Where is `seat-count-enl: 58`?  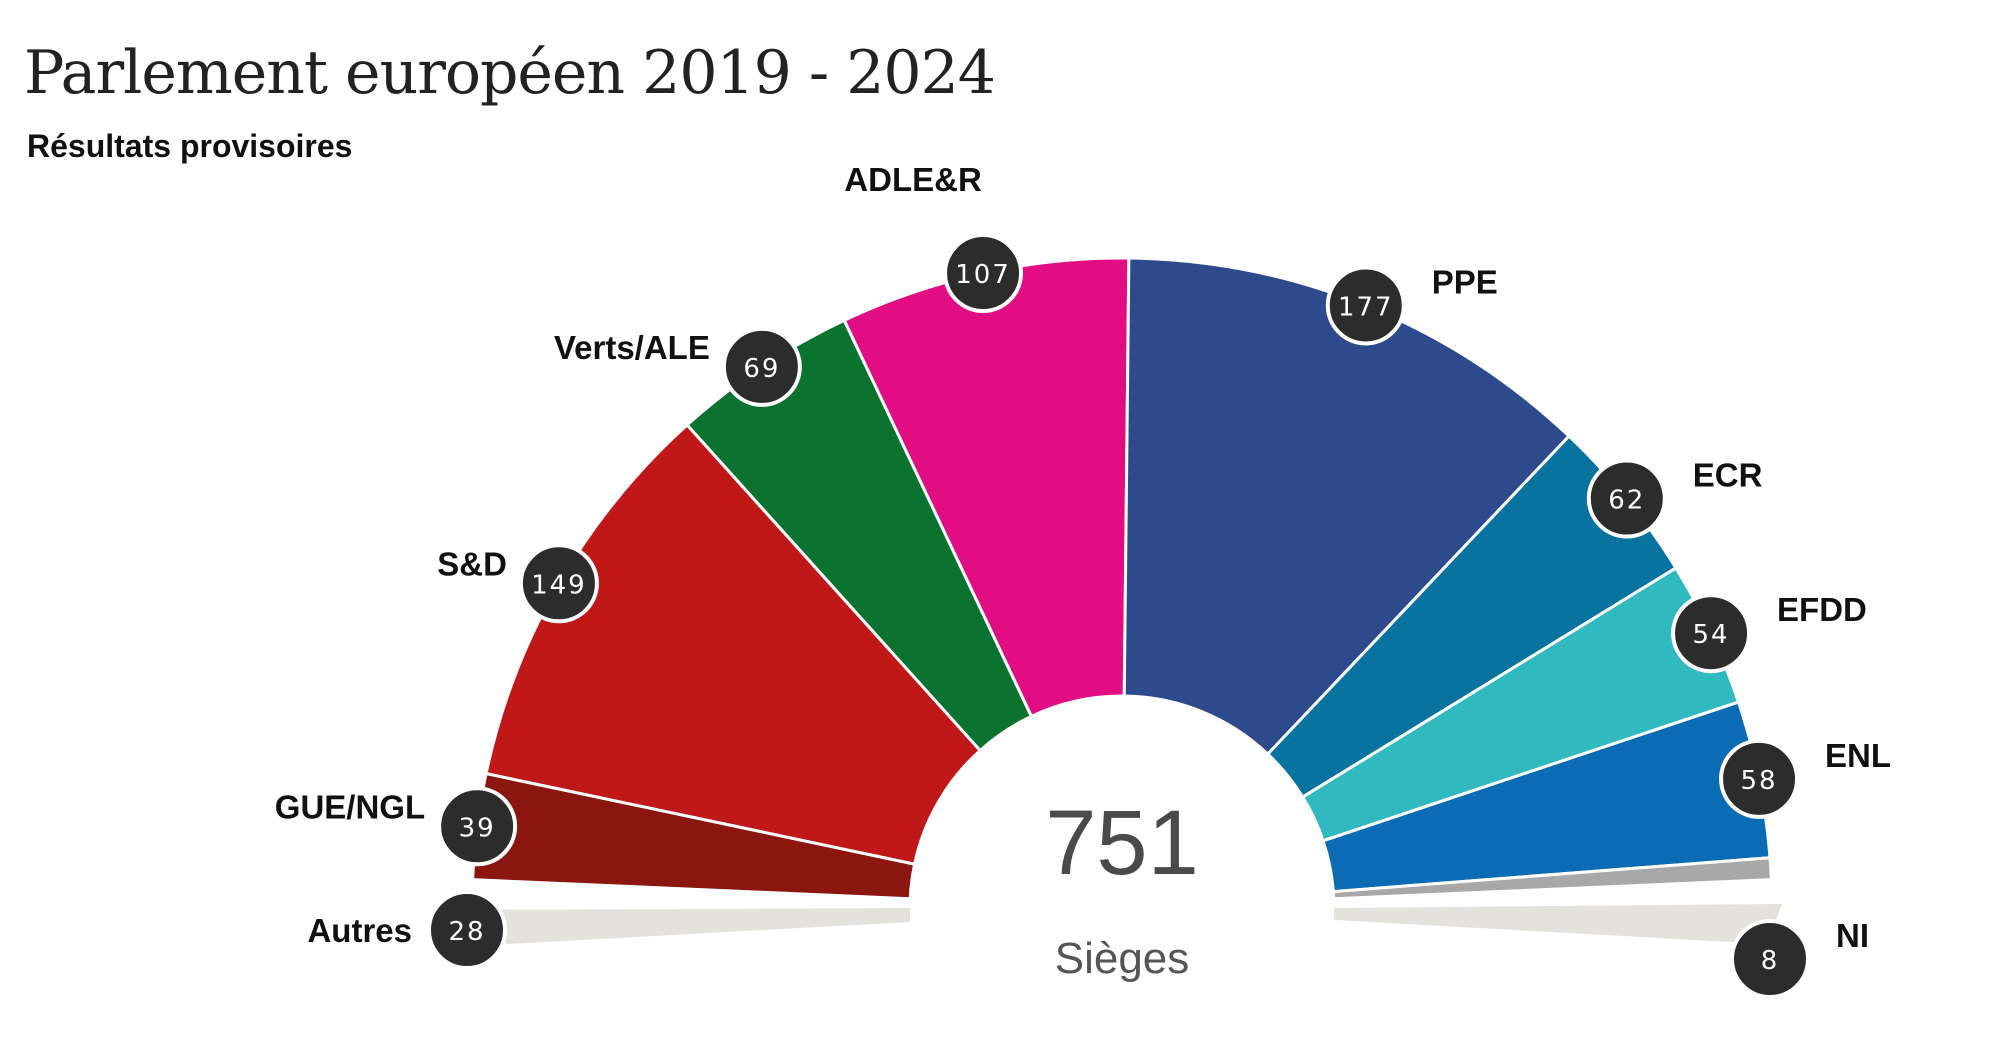
seat-count-enl: 58 is located at coordinates (1759, 781).